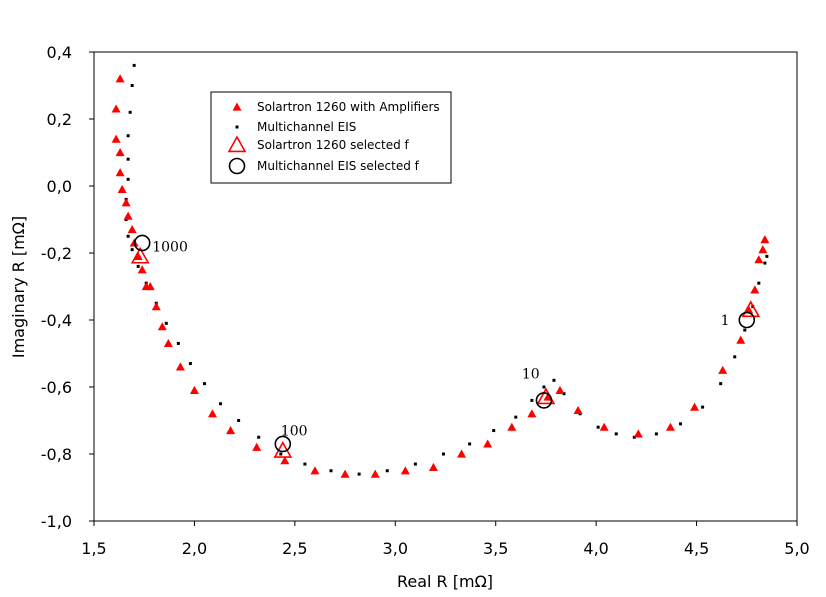 The image size is (826, 597). I want to click on legend-label: Multichannel EIS selected f, so click(338, 166).